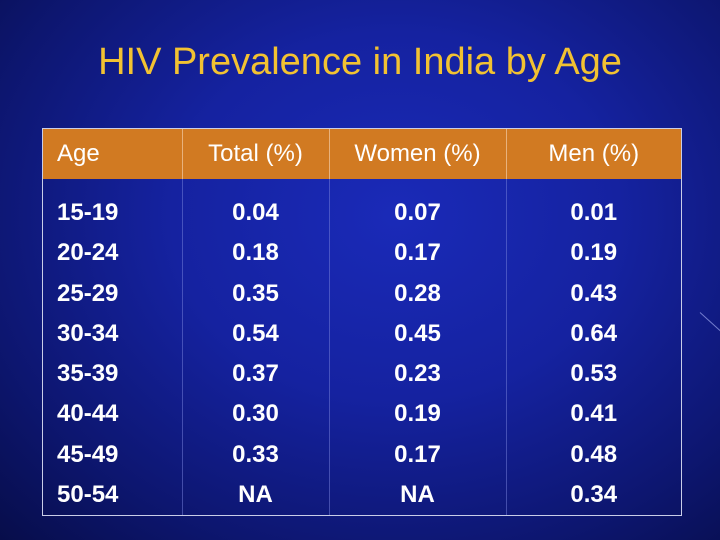 The image size is (720, 540). Describe the element at coordinates (594, 495) in the screenshot. I see `men-cell: 0.34` at that location.